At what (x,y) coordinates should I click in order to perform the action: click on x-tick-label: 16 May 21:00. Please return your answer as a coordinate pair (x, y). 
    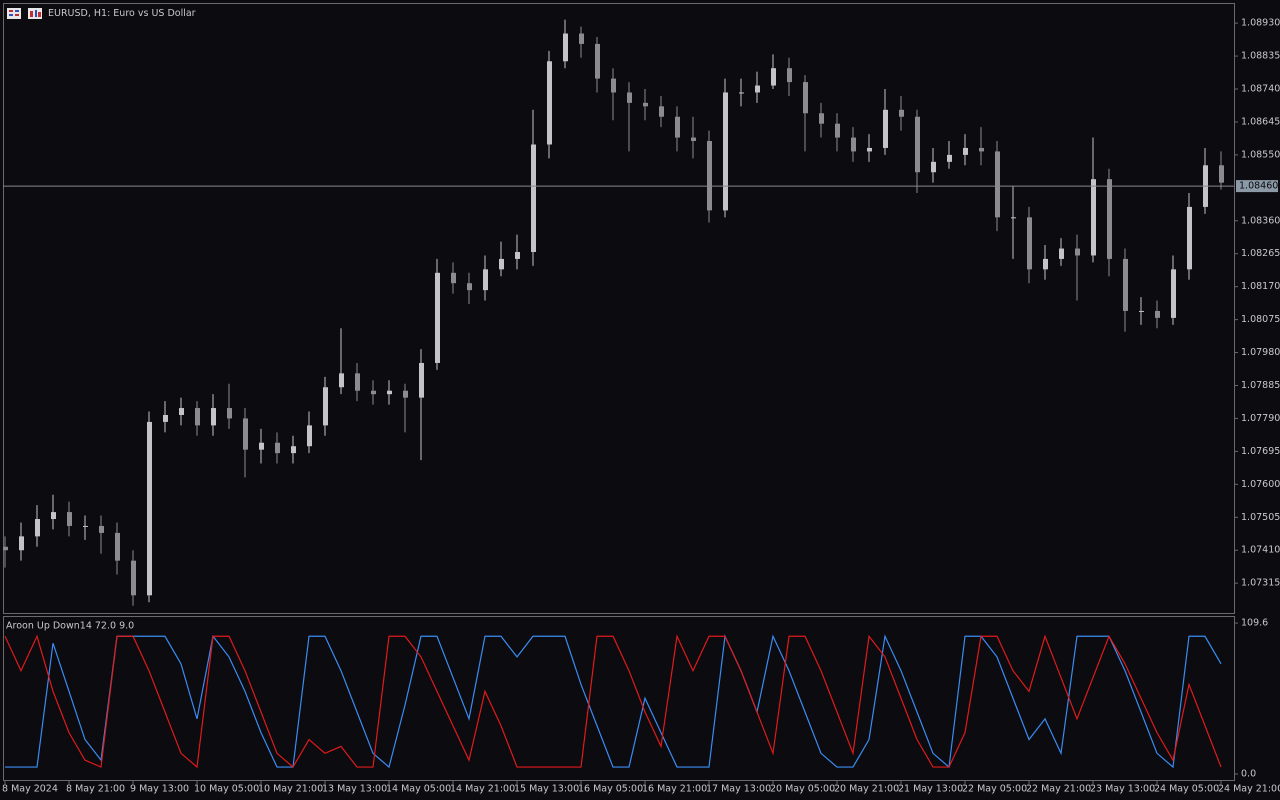
    Looking at the image, I should click on (674, 789).